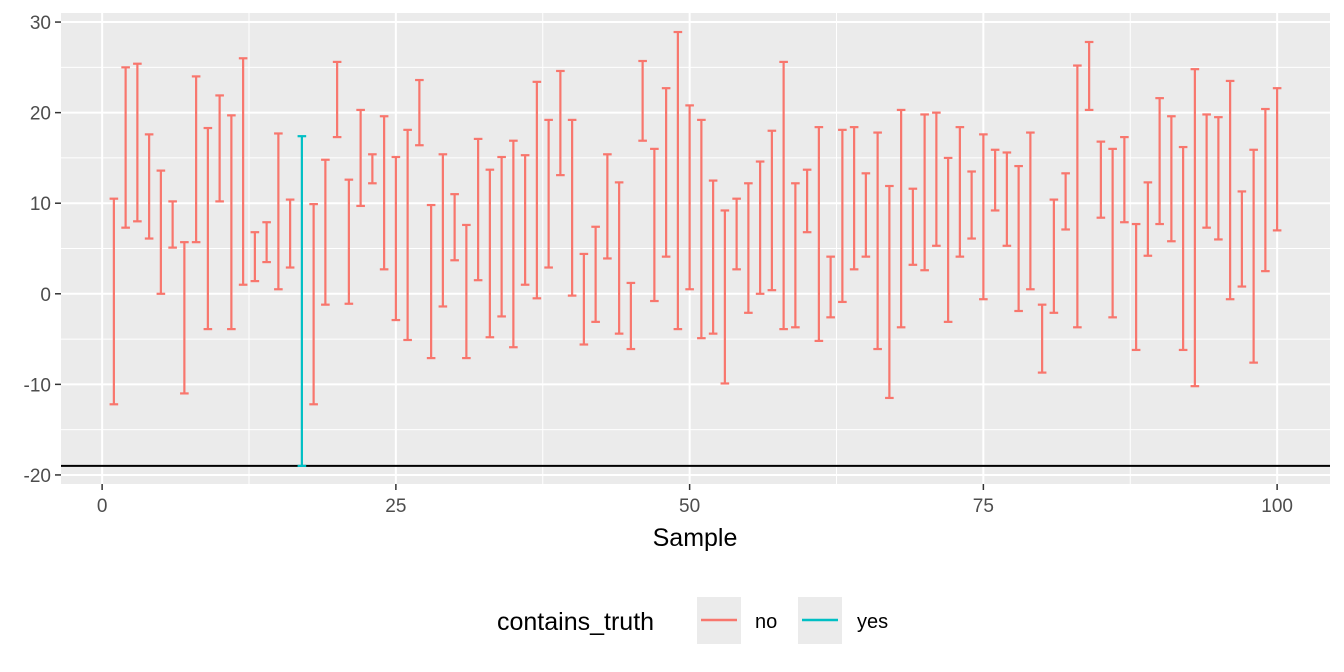 This screenshot has width=1344, height=672. I want to click on legend: contains_truth no yes, so click(692, 620).